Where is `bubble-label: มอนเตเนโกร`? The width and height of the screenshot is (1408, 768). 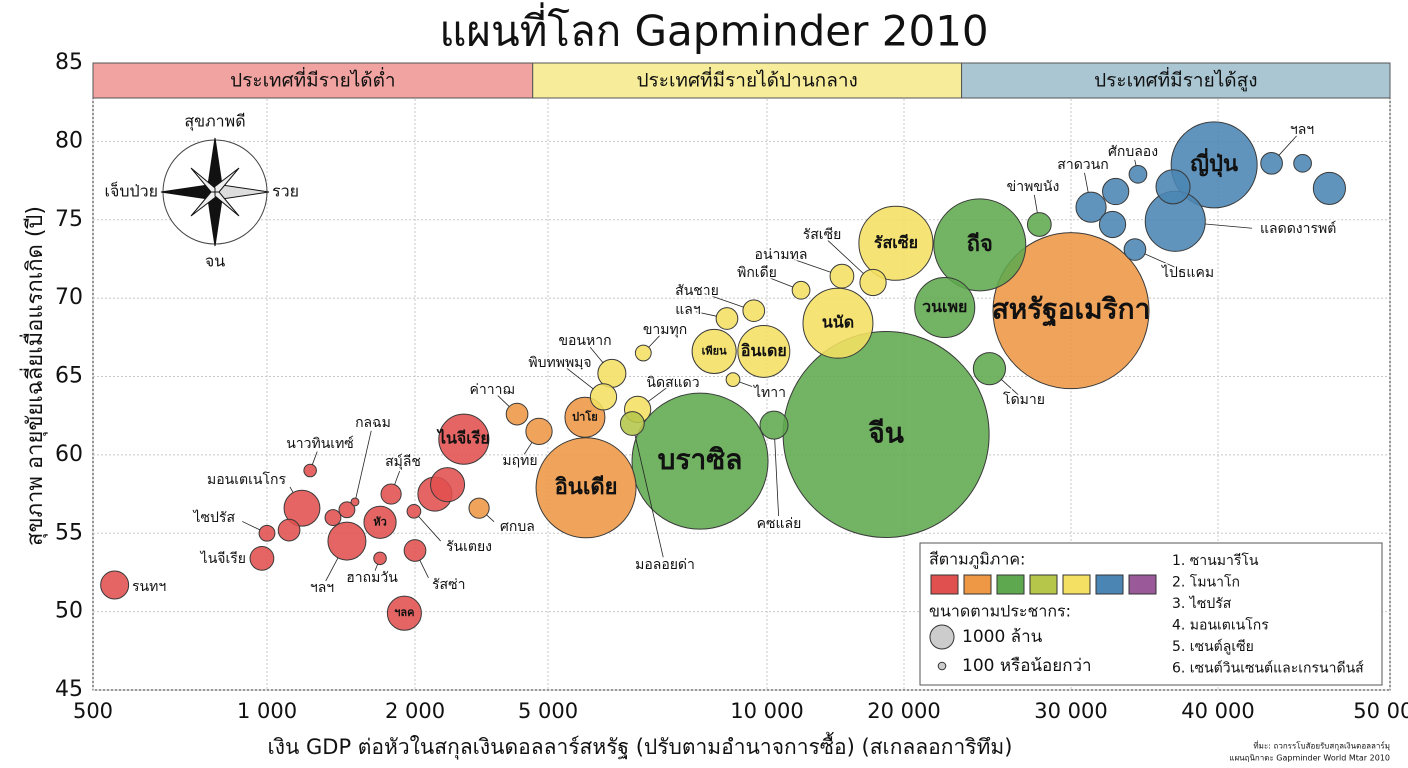 bubble-label: มอนเตเนโกร is located at coordinates (246, 479).